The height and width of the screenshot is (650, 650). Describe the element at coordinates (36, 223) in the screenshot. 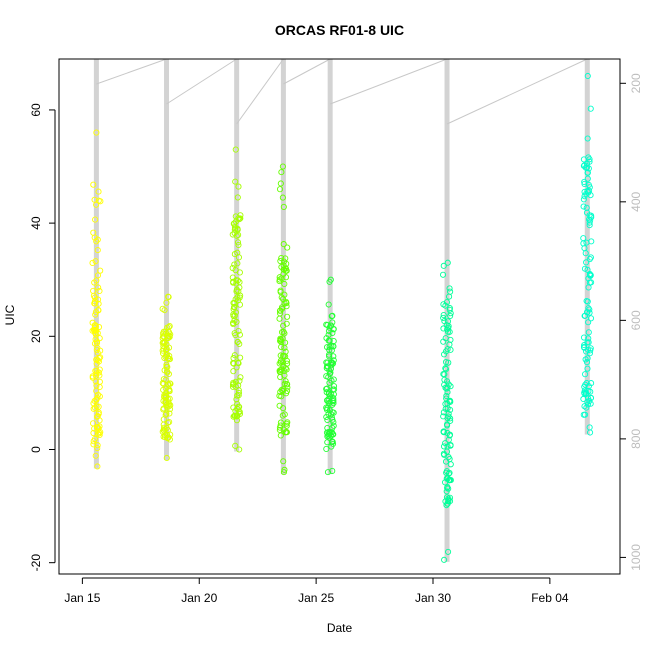

I see `y-tick-label: 40` at that location.